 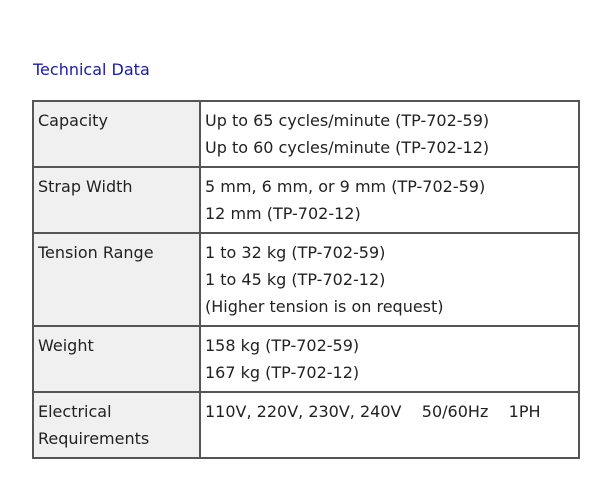 What do you see at coordinates (91, 69) in the screenshot?
I see `section-title: Technical Data` at bounding box center [91, 69].